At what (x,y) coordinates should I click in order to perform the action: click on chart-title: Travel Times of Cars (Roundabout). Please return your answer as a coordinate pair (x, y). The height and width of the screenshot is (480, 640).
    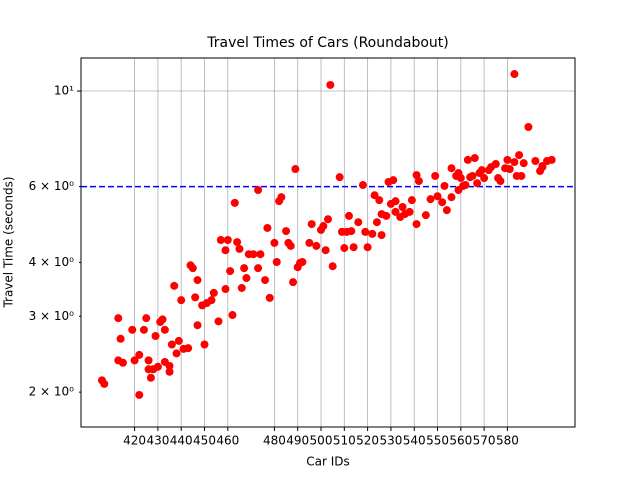
    Looking at the image, I should click on (327, 43).